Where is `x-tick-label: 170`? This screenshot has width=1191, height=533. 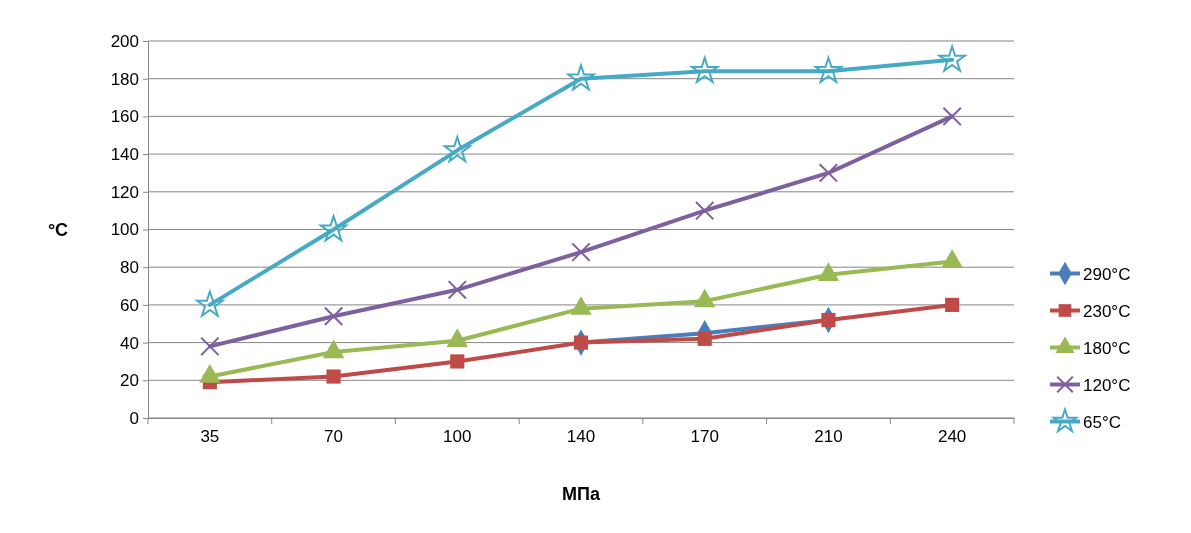
x-tick-label: 170 is located at coordinates (704, 437).